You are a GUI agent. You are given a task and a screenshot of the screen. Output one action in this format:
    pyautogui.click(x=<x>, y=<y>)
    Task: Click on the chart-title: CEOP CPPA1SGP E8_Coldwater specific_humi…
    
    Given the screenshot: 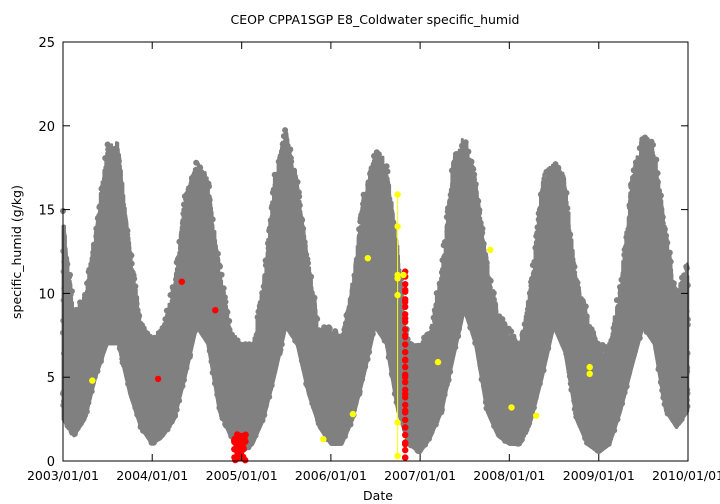 What is the action you would take?
    pyautogui.click(x=375, y=19)
    